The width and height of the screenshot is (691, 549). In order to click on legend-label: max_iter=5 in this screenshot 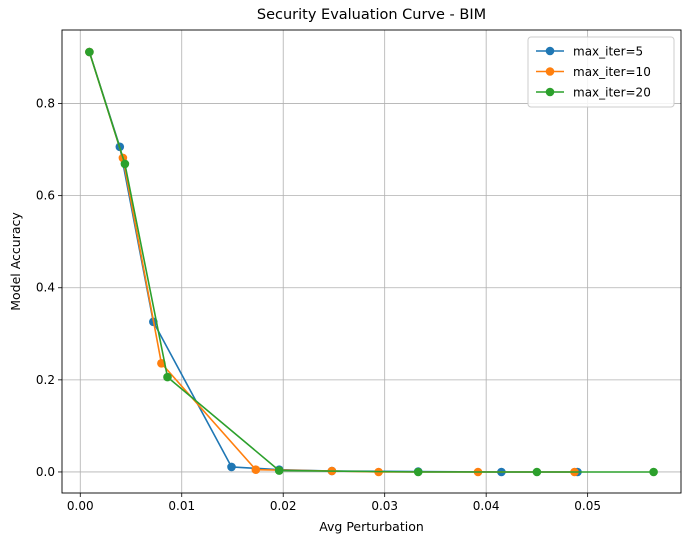, I will do `click(608, 52)`.